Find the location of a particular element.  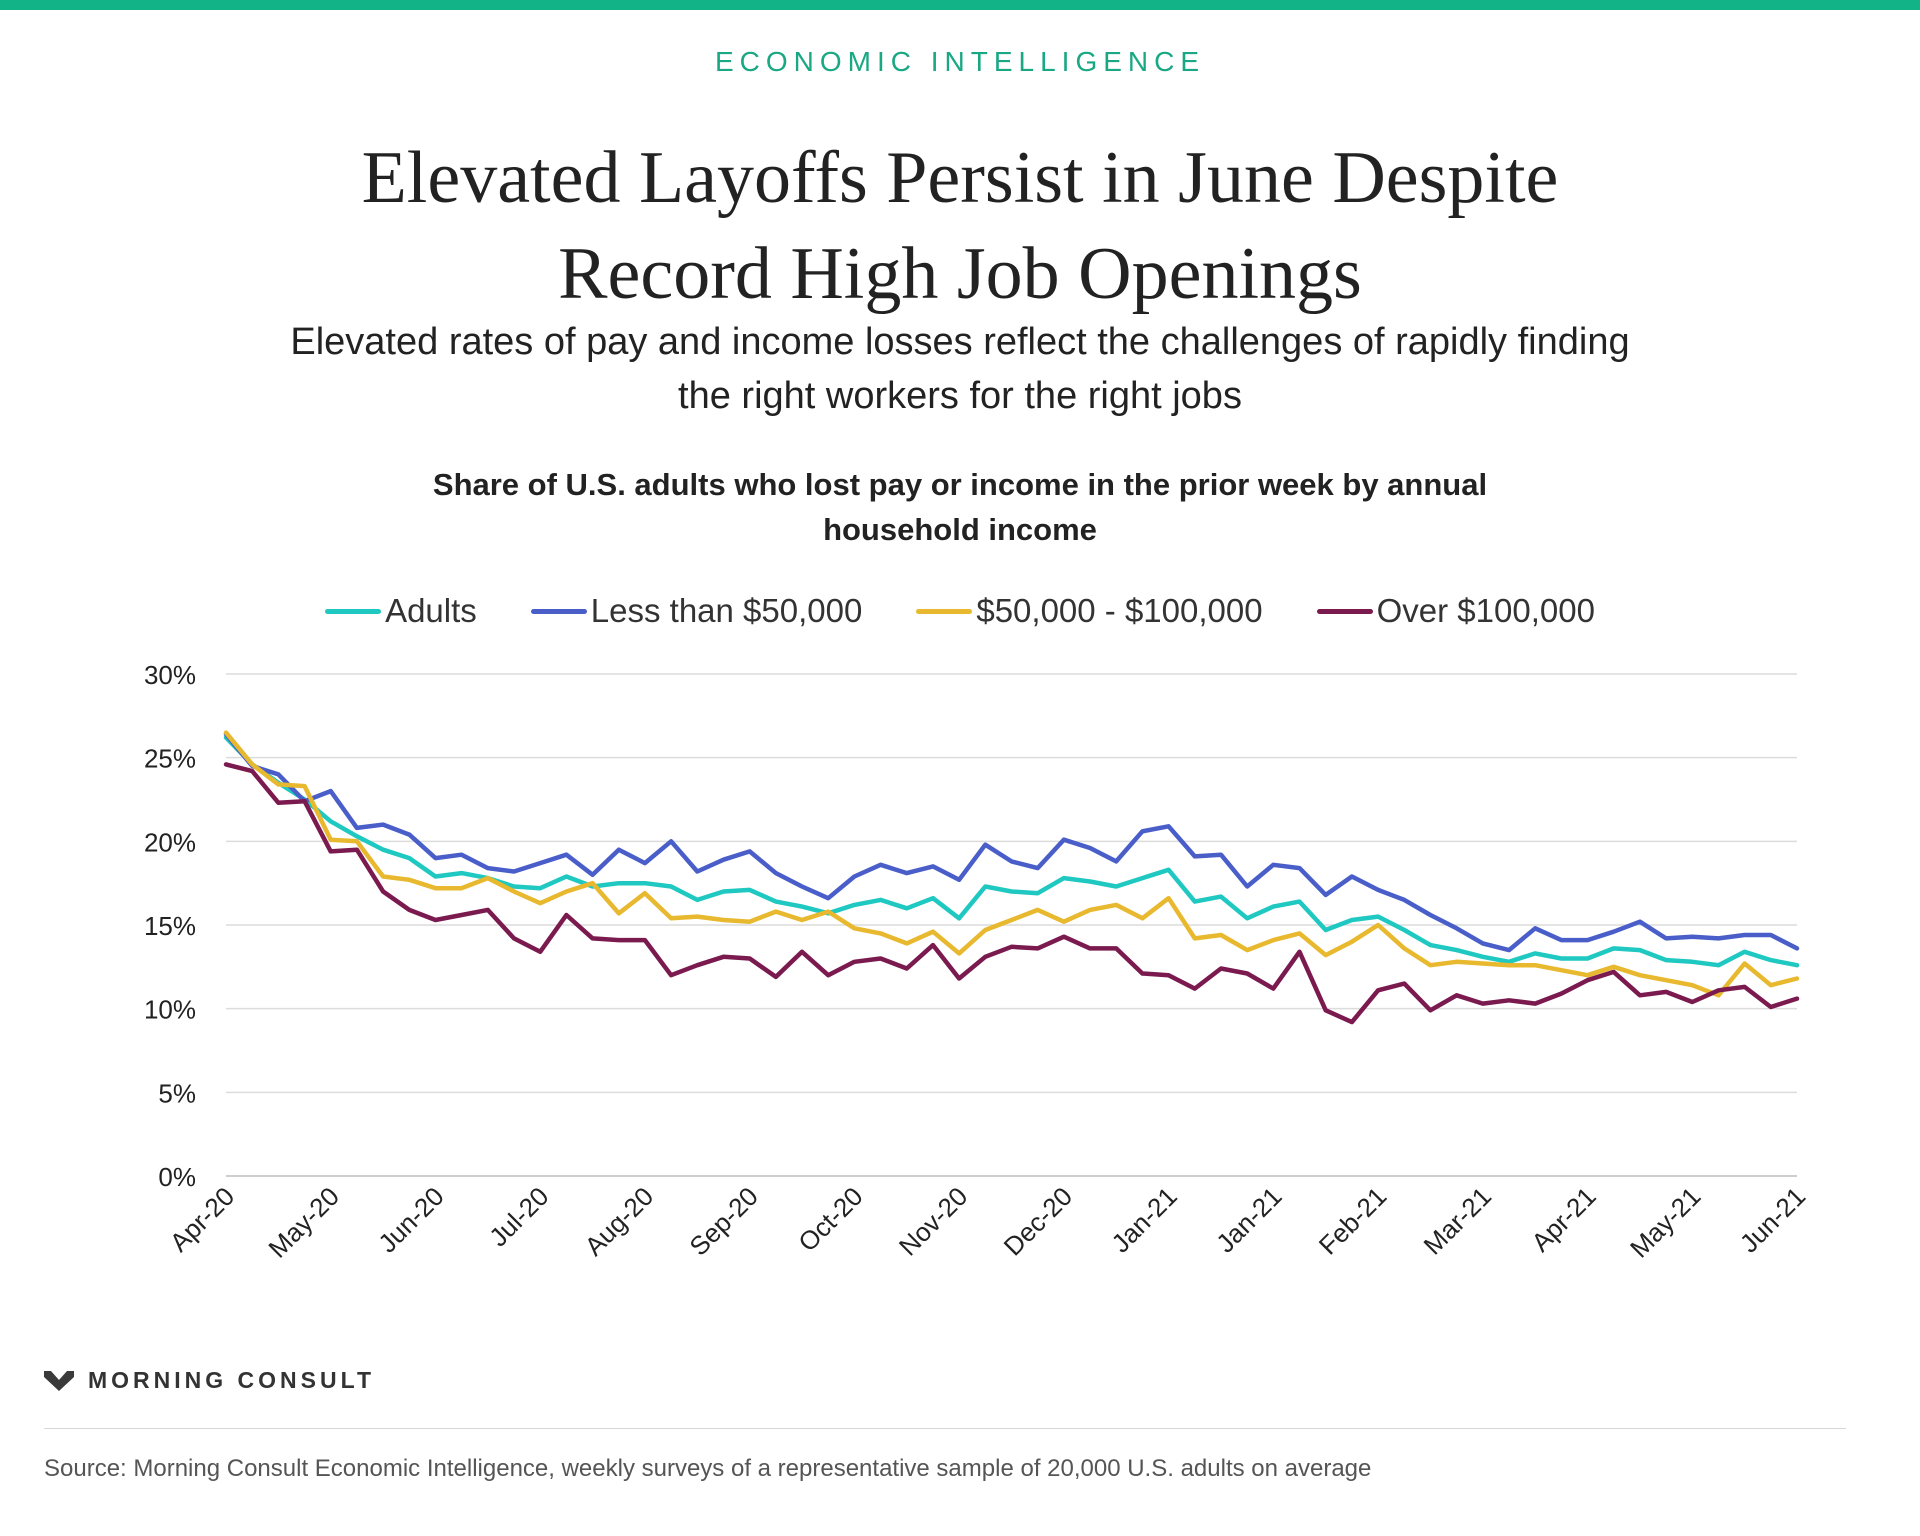

y-tick-label: 30% is located at coordinates (170, 675).